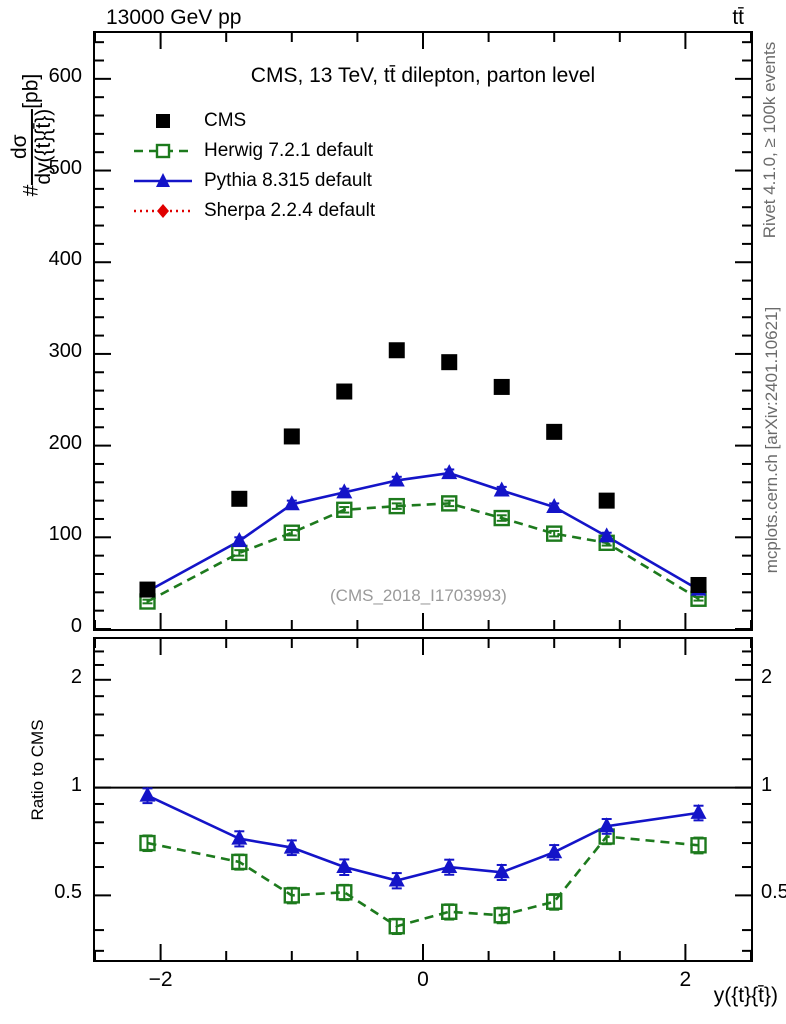  What do you see at coordinates (685, 979) in the screenshot?
I see `x-axis-tick-label: 2` at bounding box center [685, 979].